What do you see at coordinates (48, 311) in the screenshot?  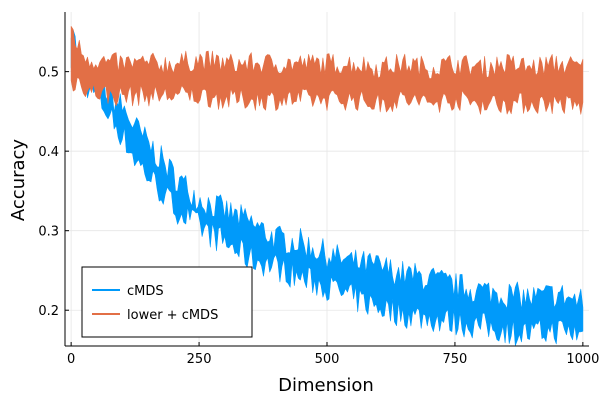 I see `y-tick-label-0: 0.2` at bounding box center [48, 311].